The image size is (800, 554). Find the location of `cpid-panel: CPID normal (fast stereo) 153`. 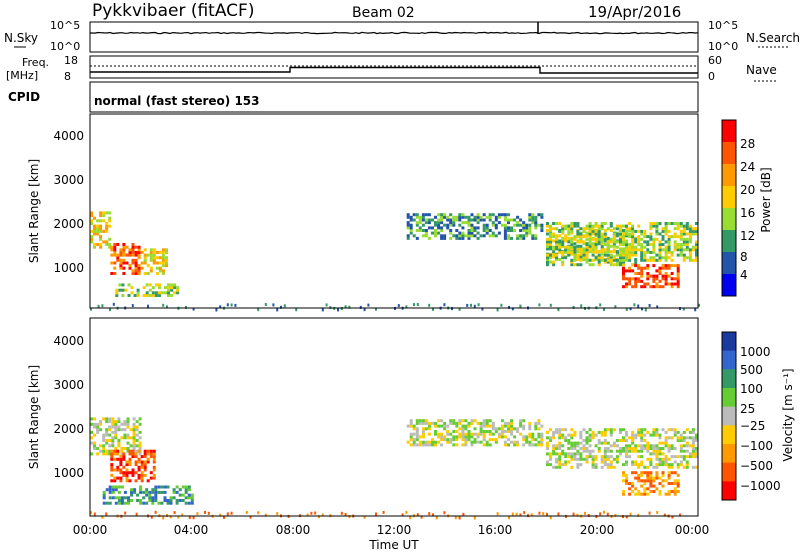

cpid-panel: CPID normal (fast stereo) 153 is located at coordinates (353, 97).